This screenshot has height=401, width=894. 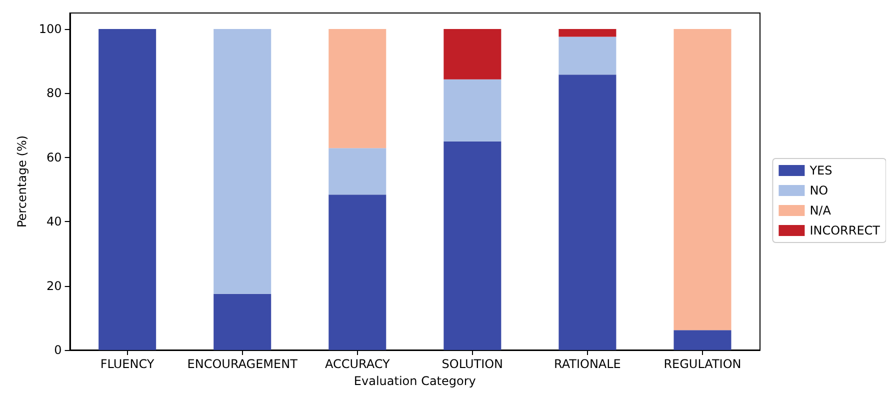 What do you see at coordinates (54, 93) in the screenshot?
I see `y-tick-label: 80` at bounding box center [54, 93].